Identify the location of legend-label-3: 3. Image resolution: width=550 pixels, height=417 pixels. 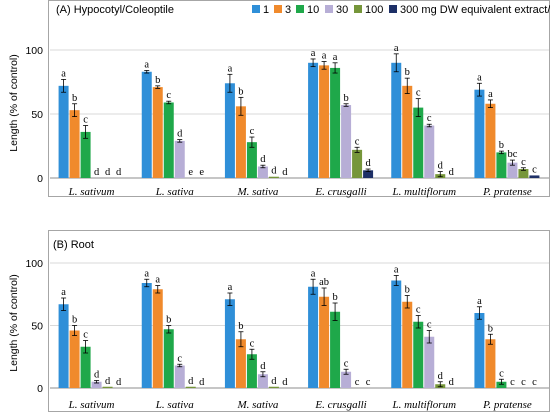
(288, 10).